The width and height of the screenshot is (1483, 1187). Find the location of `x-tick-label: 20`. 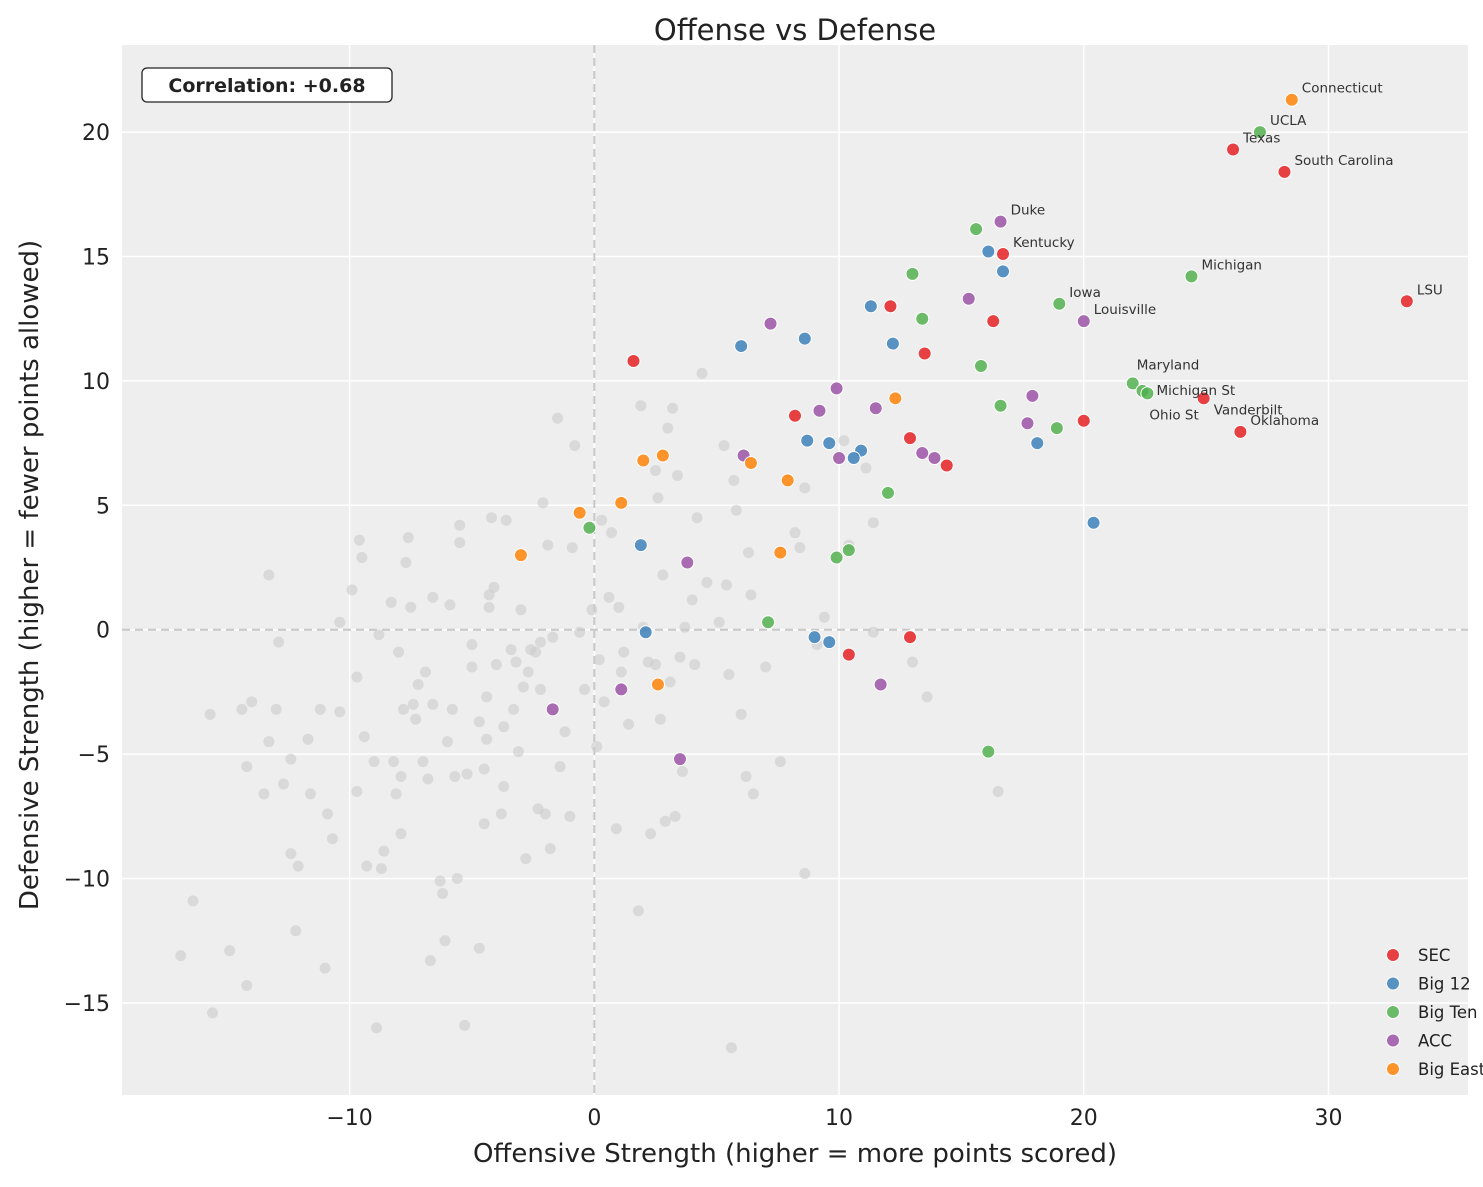

x-tick-label: 20 is located at coordinates (1084, 1118).